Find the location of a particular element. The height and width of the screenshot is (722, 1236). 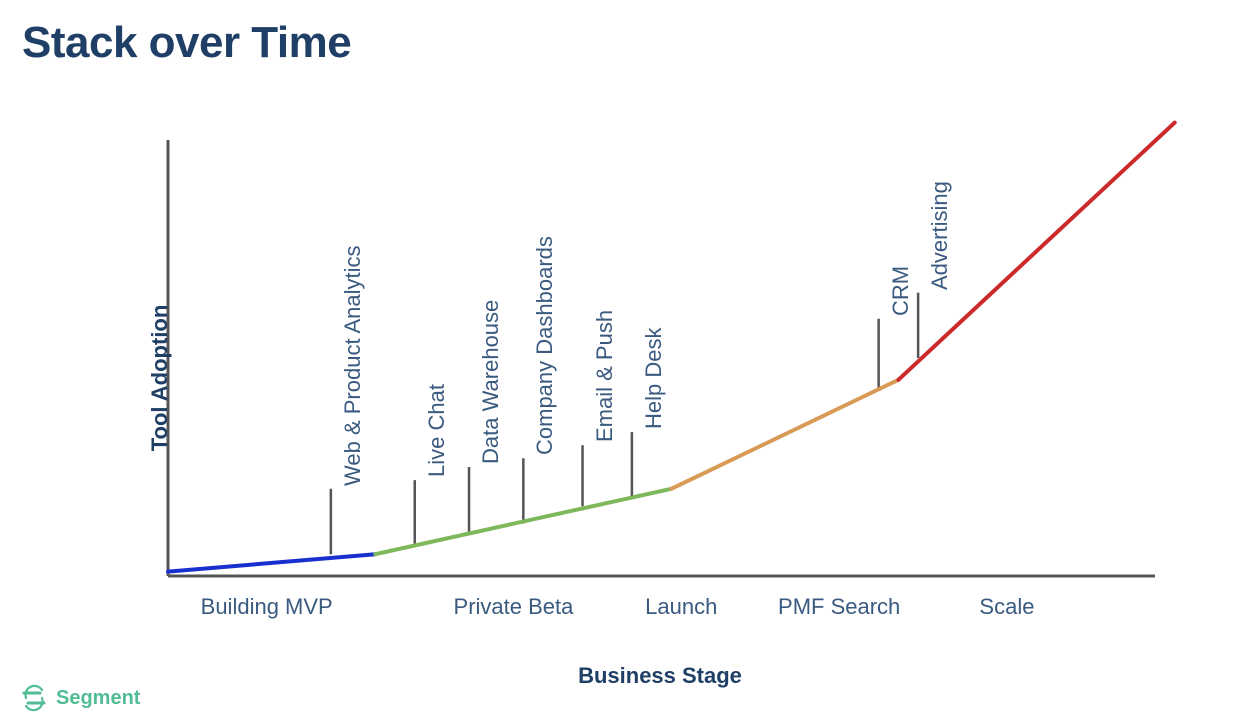

page-title: Stack over Time is located at coordinates (187, 42).